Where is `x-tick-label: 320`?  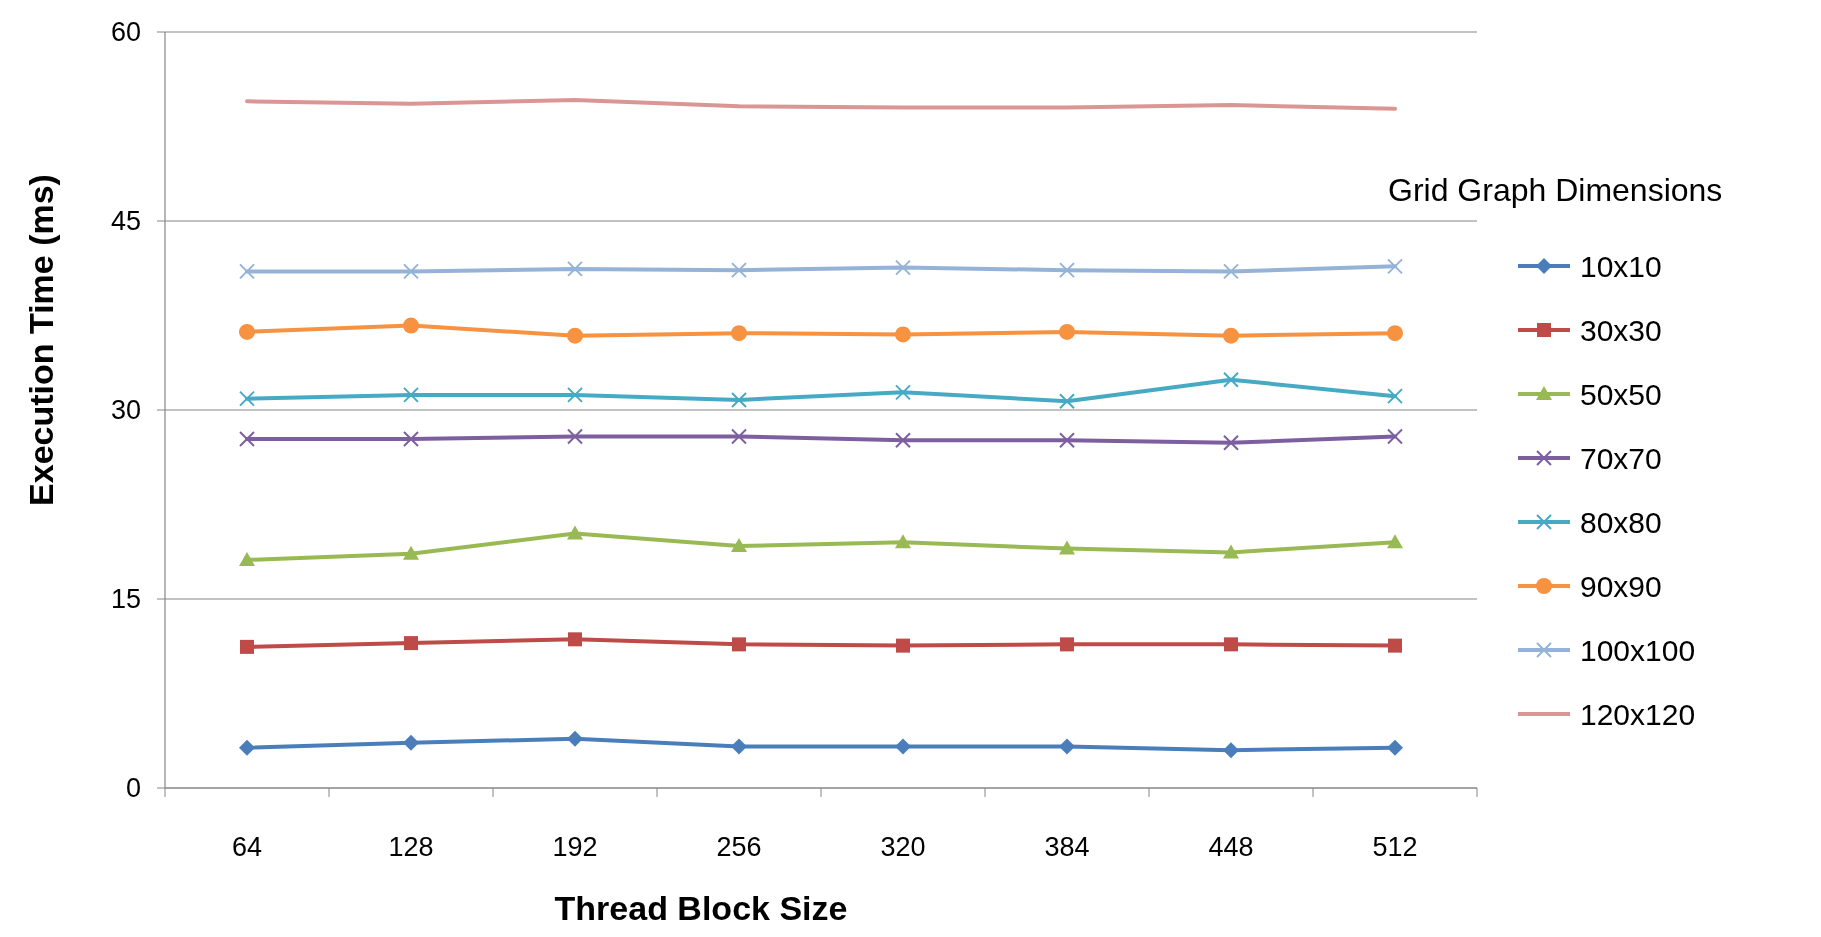
x-tick-label: 320 is located at coordinates (903, 847).